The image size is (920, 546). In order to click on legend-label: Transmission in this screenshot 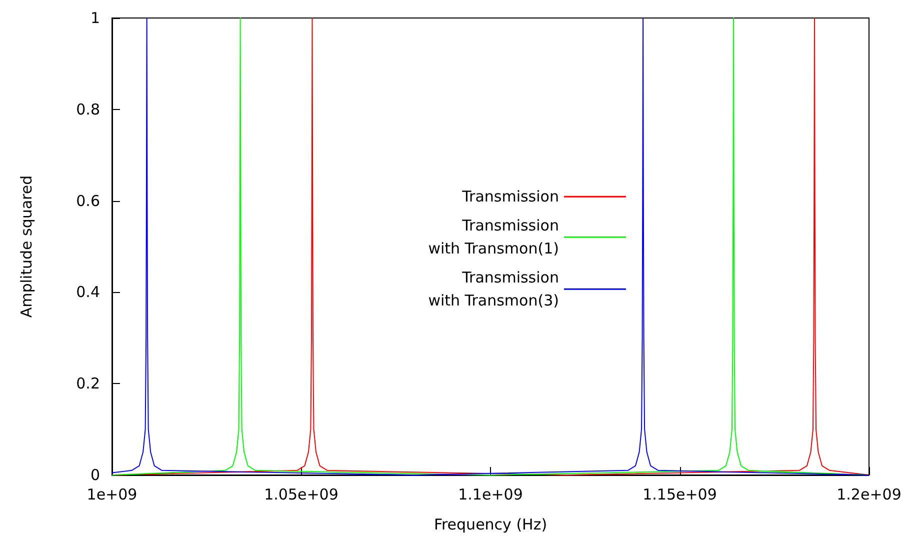, I will do `click(510, 197)`.